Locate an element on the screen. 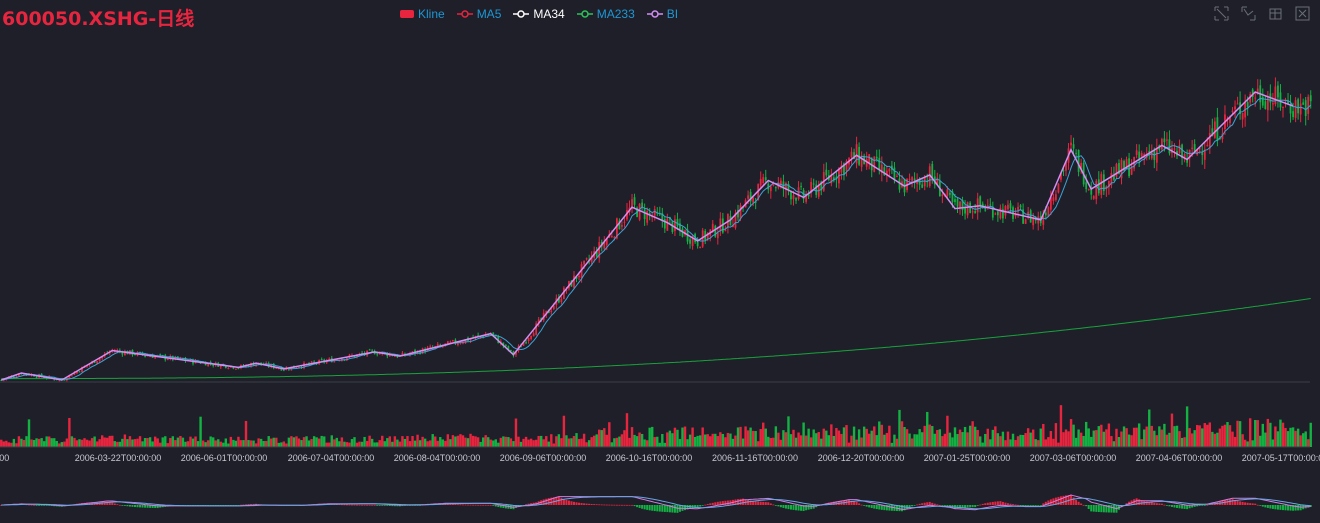 The height and width of the screenshot is (523, 1320). legend-item-ma5: MA5 is located at coordinates (478, 14).